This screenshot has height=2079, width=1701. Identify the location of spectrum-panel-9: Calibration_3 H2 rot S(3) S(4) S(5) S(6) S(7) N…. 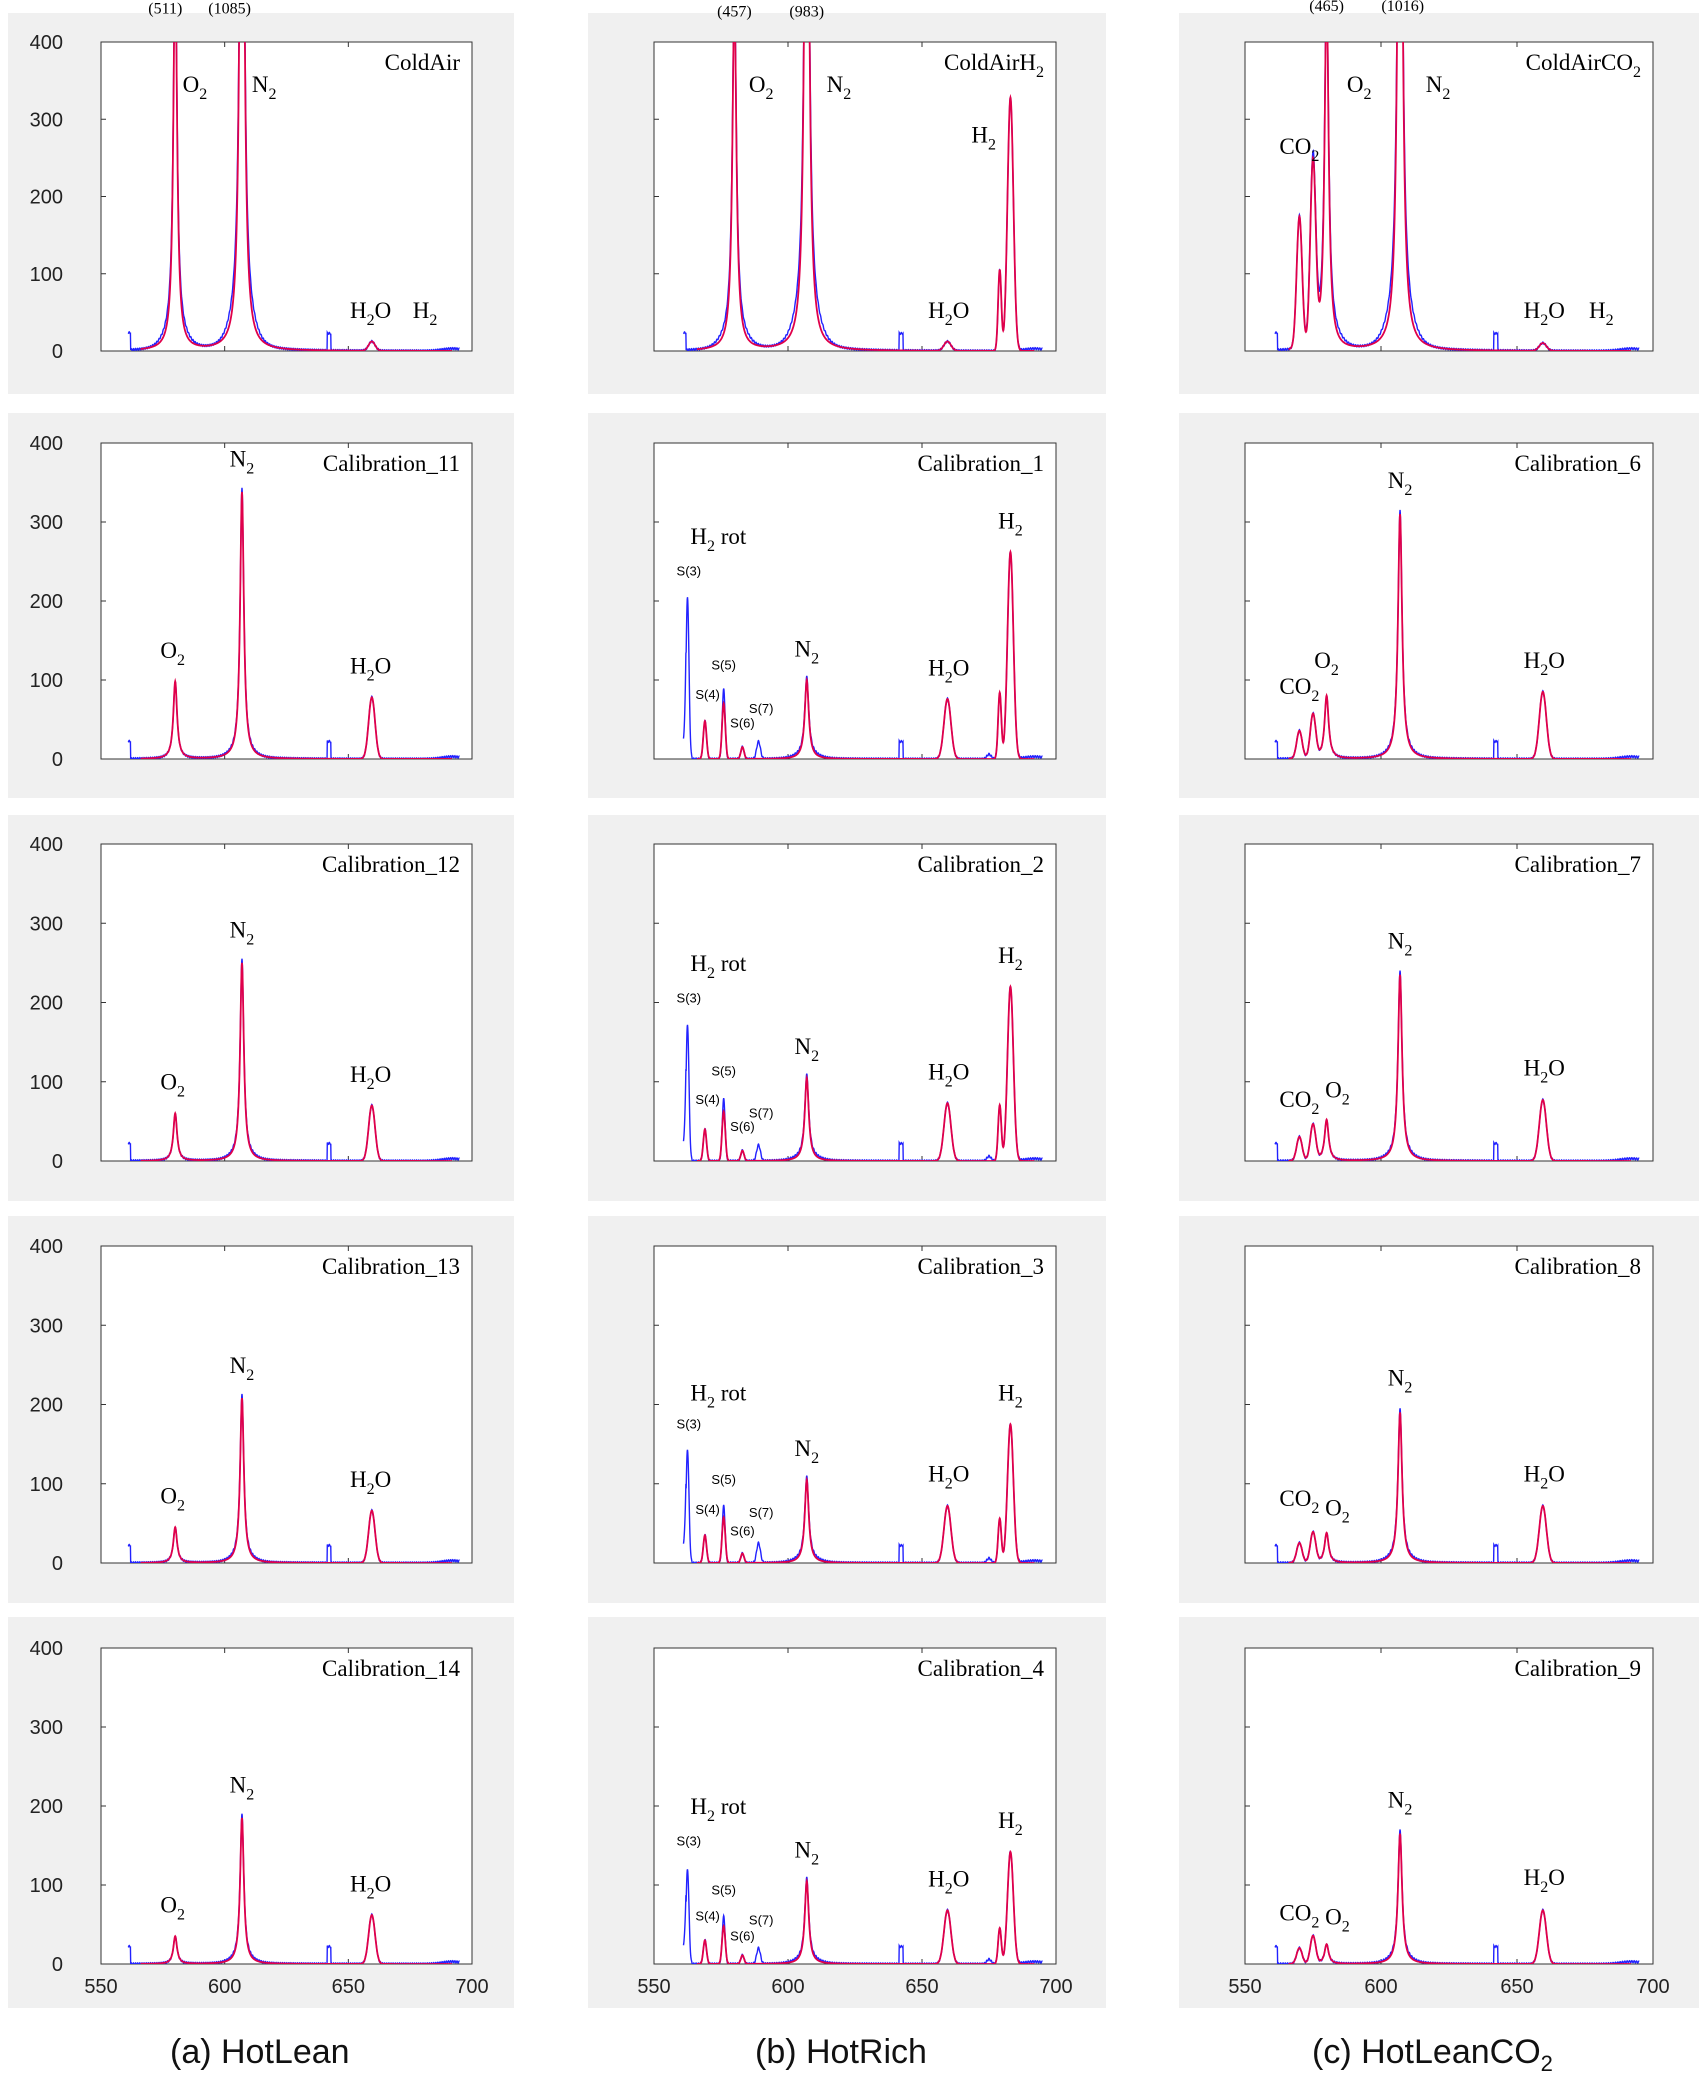
(847, 1409).